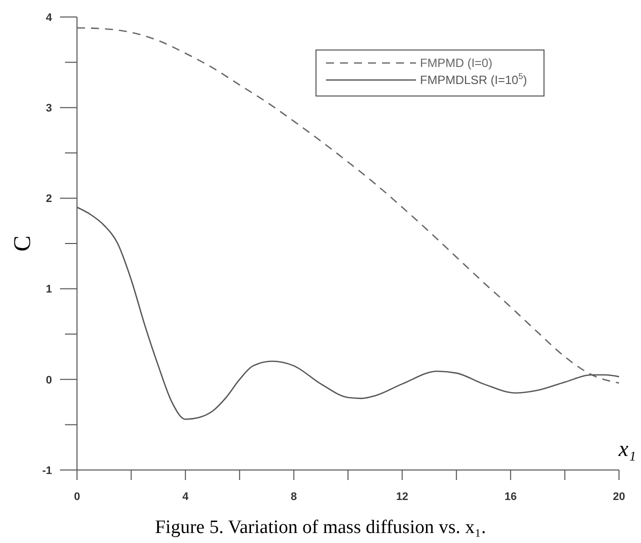 The image size is (641, 543). What do you see at coordinates (49, 380) in the screenshot?
I see `y-tick-label: 0` at bounding box center [49, 380].